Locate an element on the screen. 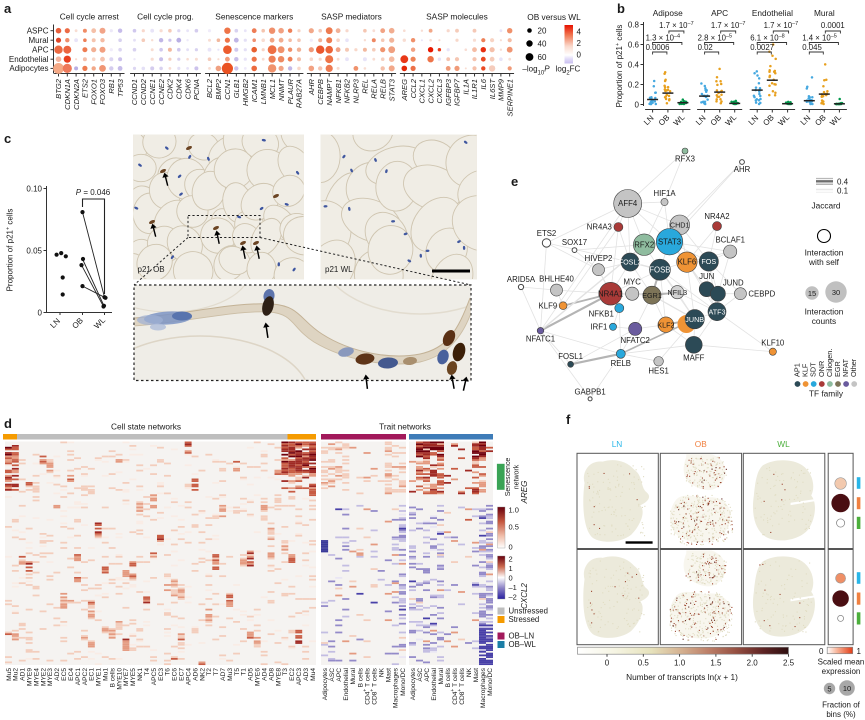  svg-text: MYE4 is located at coordinates (36, 677).